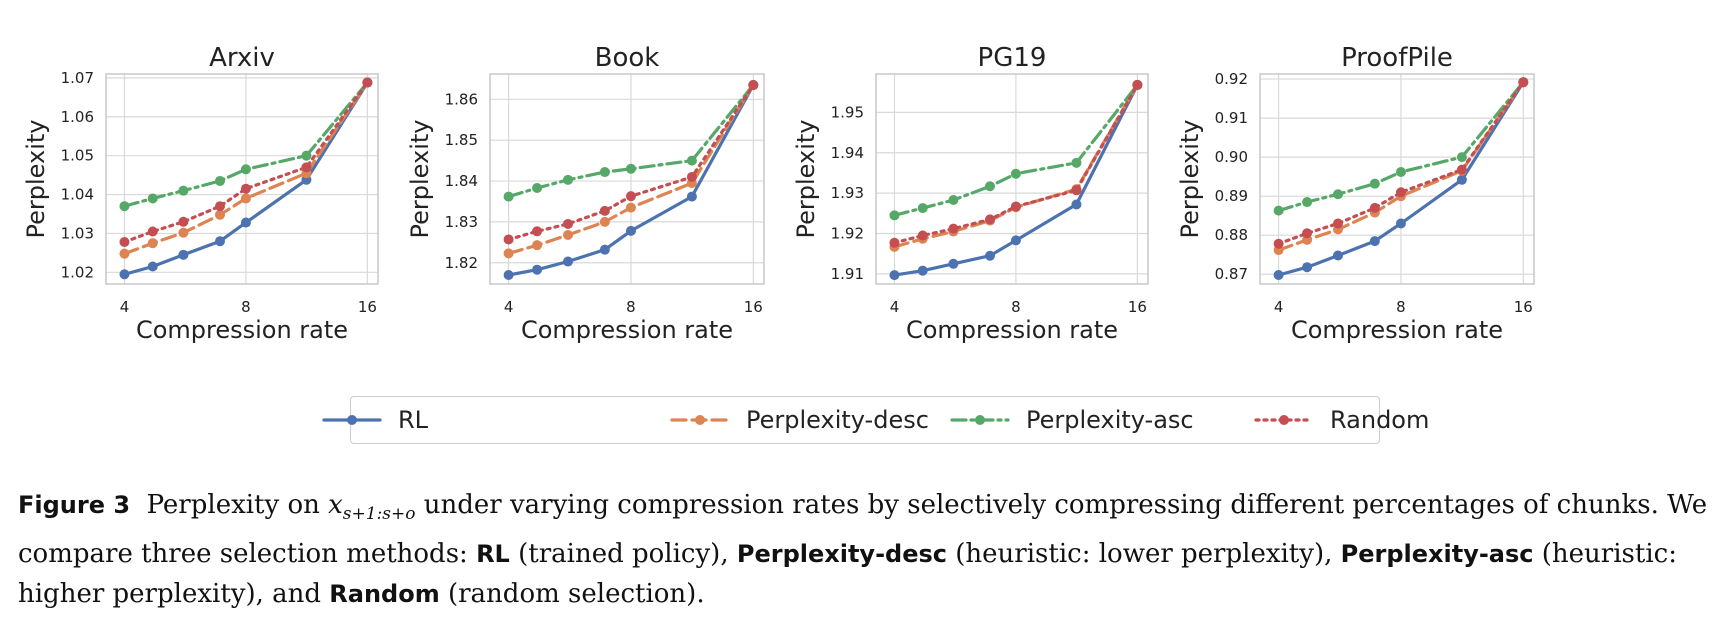  What do you see at coordinates (74, 505) in the screenshot?
I see `figure-label: Figure 3` at bounding box center [74, 505].